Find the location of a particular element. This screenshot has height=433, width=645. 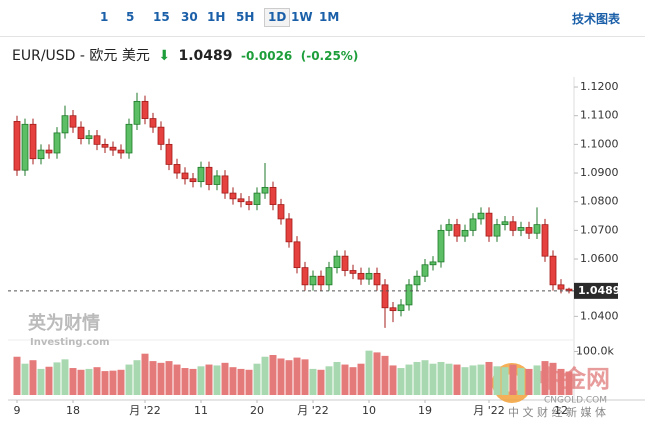

y-tick-label: 1.0800 is located at coordinates (599, 201).